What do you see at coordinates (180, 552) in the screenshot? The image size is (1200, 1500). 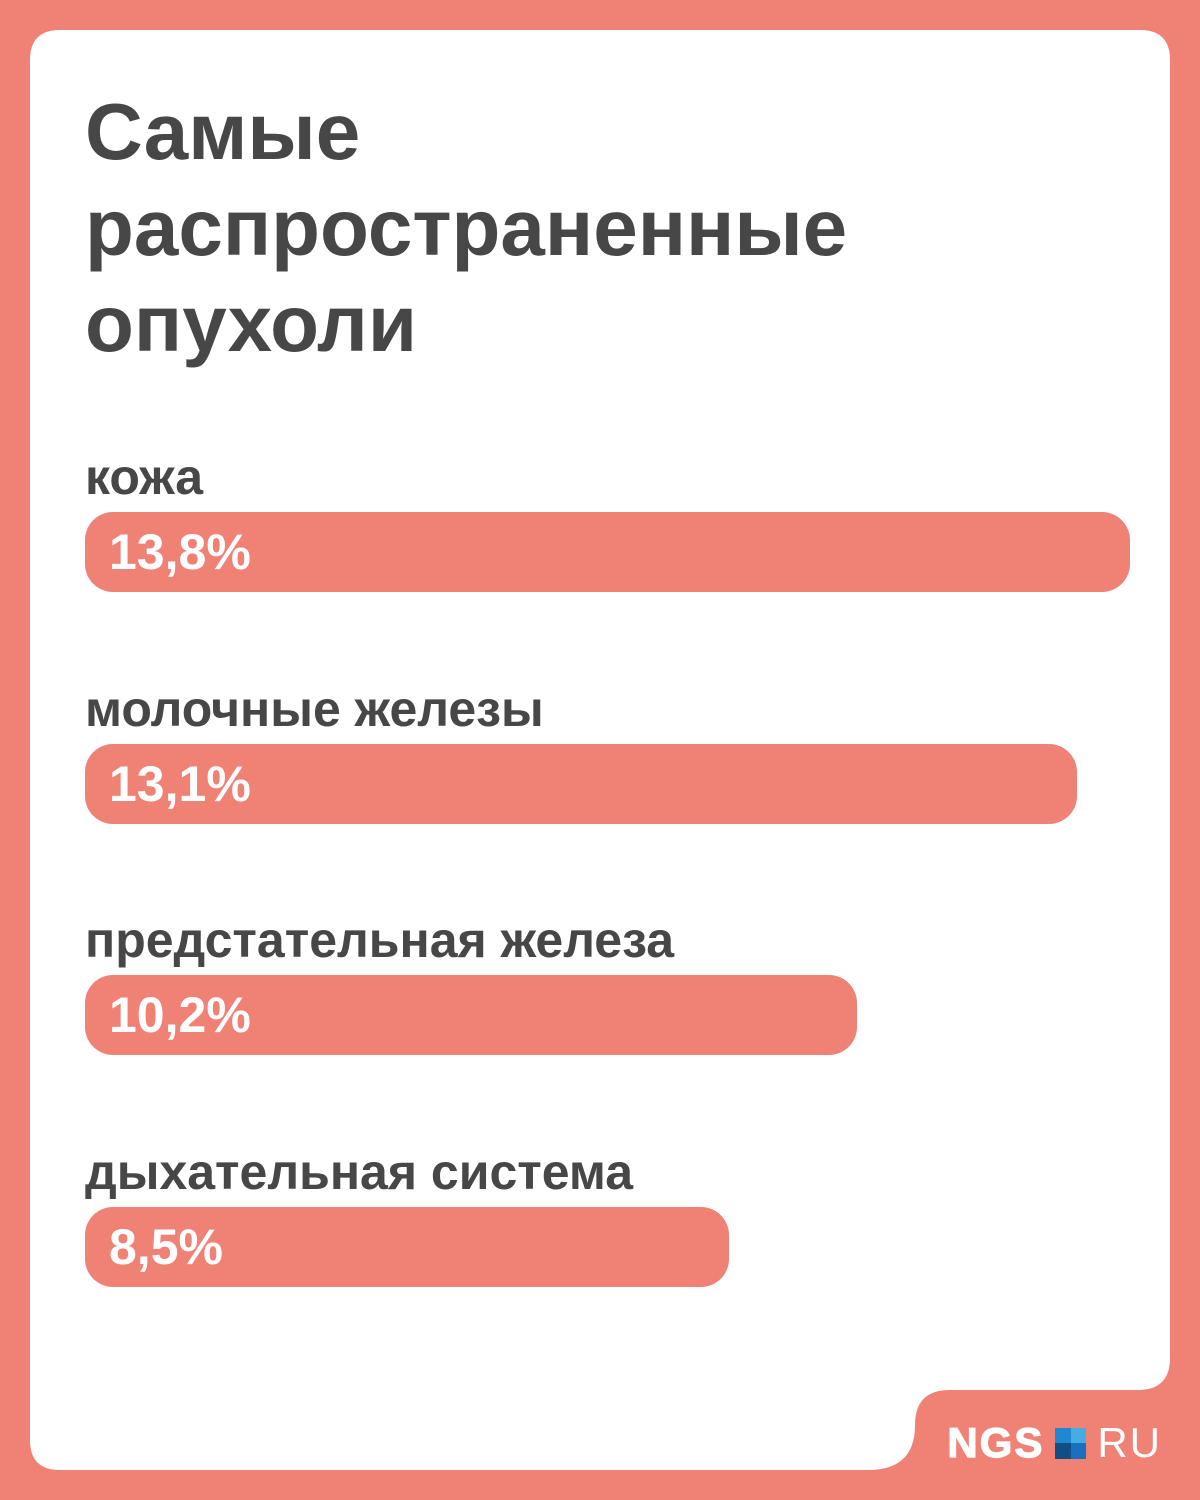 I see `bar-value-label: 13,8%` at bounding box center [180, 552].